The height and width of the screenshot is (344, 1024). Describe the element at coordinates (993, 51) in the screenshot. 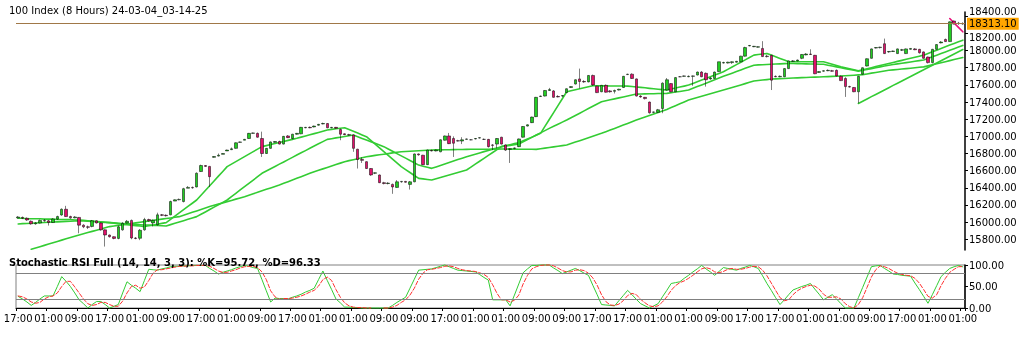

I see `y-tick-label: 18000.00` at that location.